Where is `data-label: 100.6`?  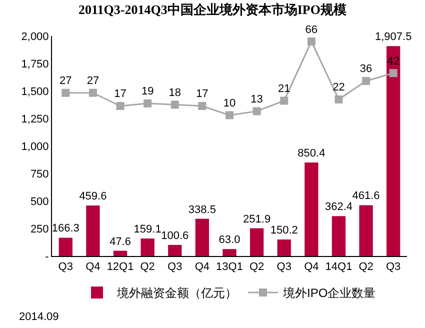 data-label: 100.6 is located at coordinates (175, 236).